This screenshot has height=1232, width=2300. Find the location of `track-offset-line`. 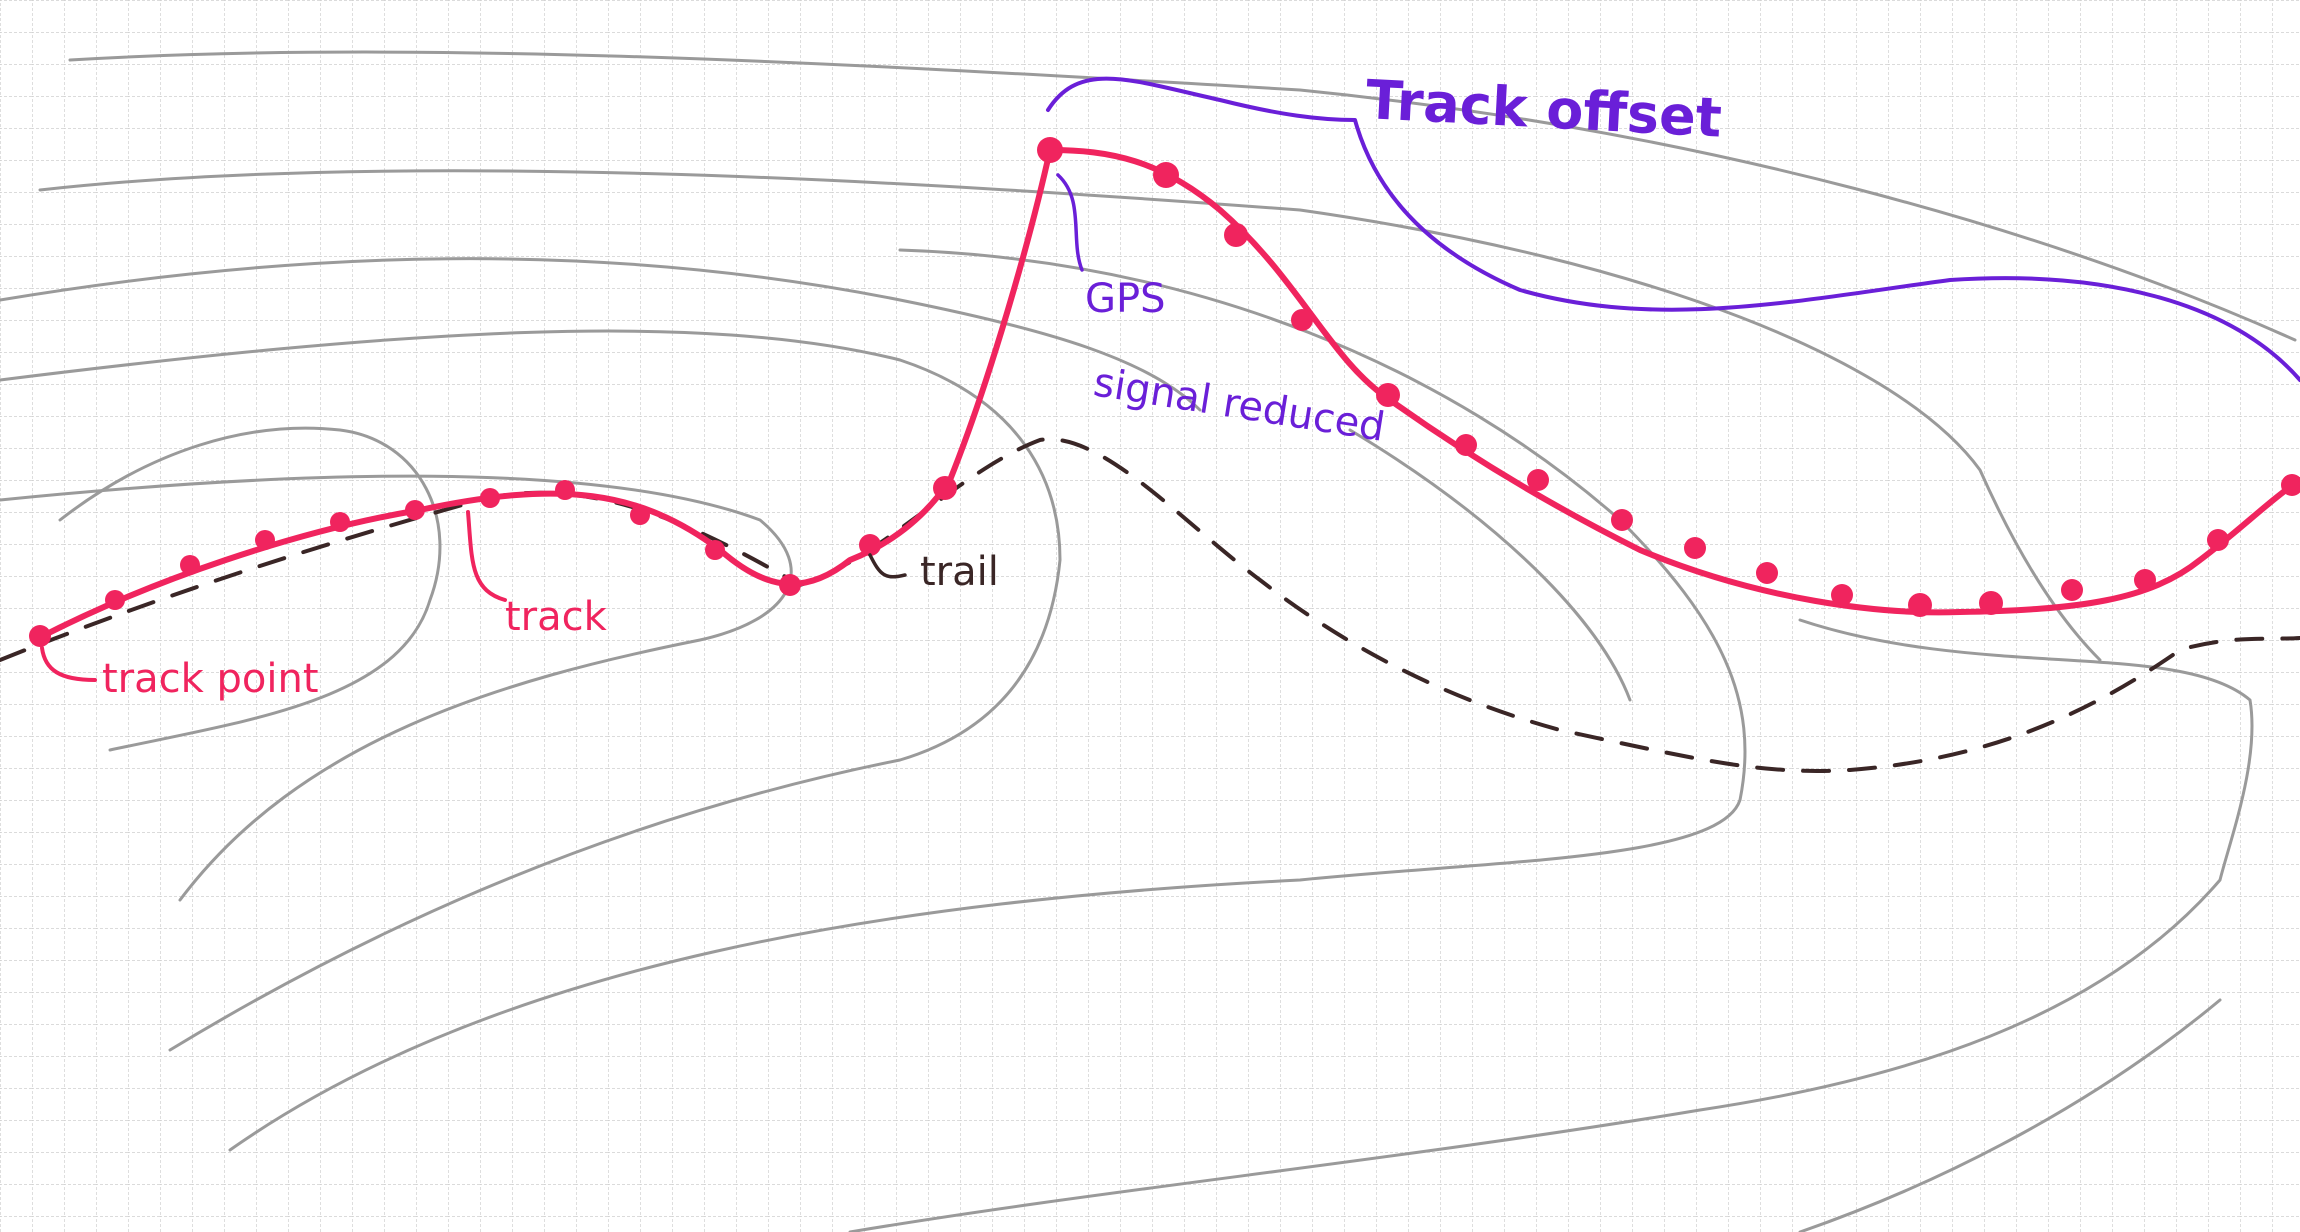

track-offset-line is located at coordinates (1673, 229).